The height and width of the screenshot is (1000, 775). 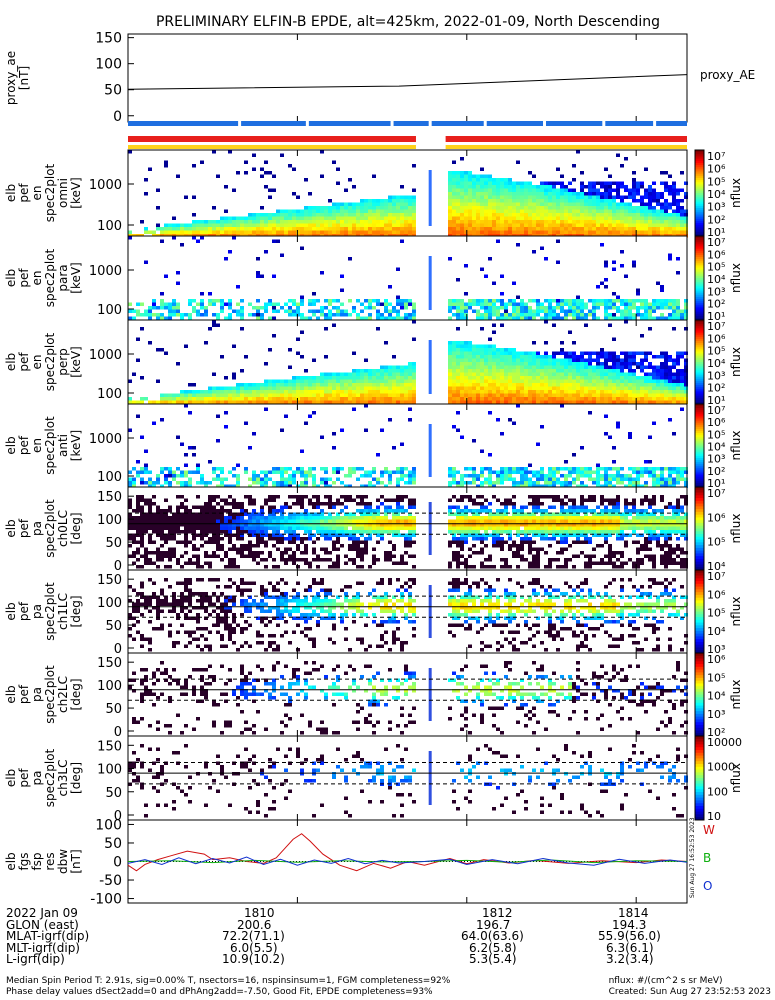 What do you see at coordinates (430, 147) in the screenshot?
I see `state-bar-gap` at bounding box center [430, 147].